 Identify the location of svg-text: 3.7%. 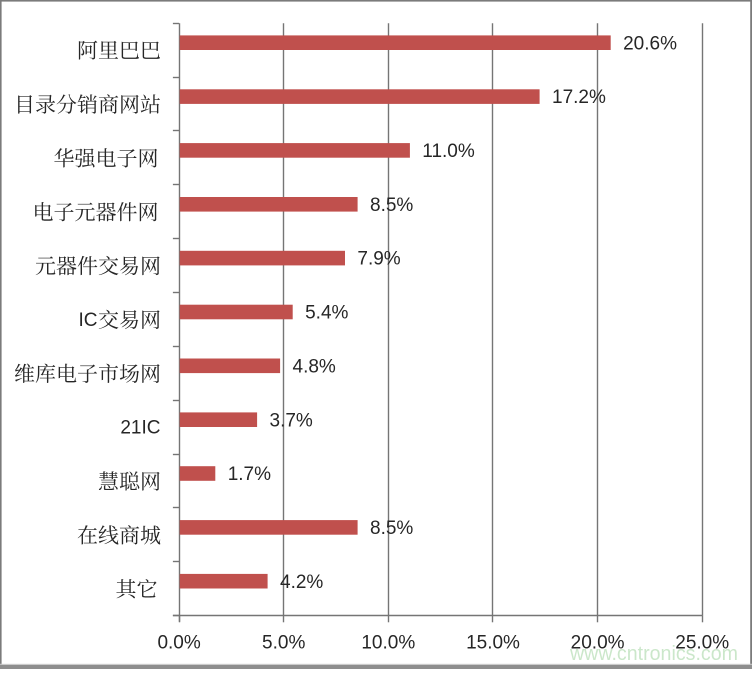
(291, 420).